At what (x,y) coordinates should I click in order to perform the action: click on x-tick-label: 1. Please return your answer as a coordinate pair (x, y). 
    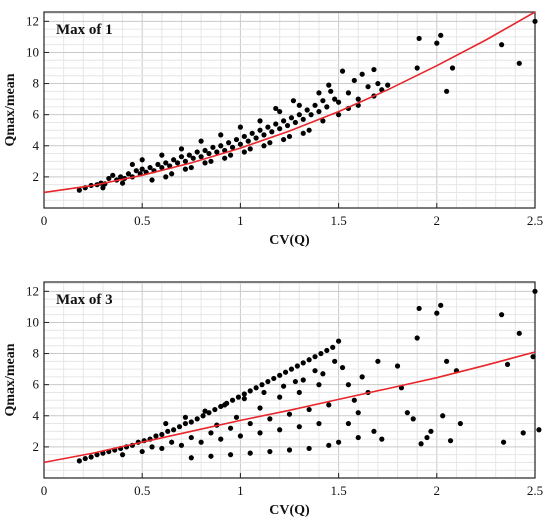
    Looking at the image, I should click on (240, 220).